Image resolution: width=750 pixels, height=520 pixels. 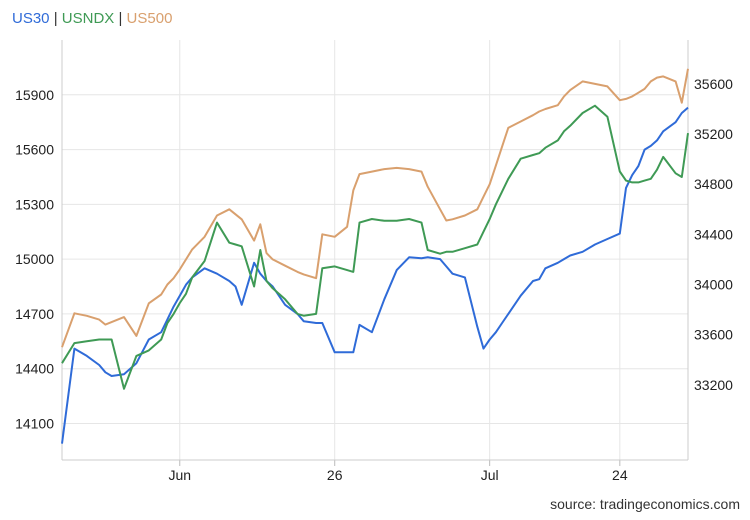 I want to click on y-left-tick-label: 15900, so click(x=34, y=95).